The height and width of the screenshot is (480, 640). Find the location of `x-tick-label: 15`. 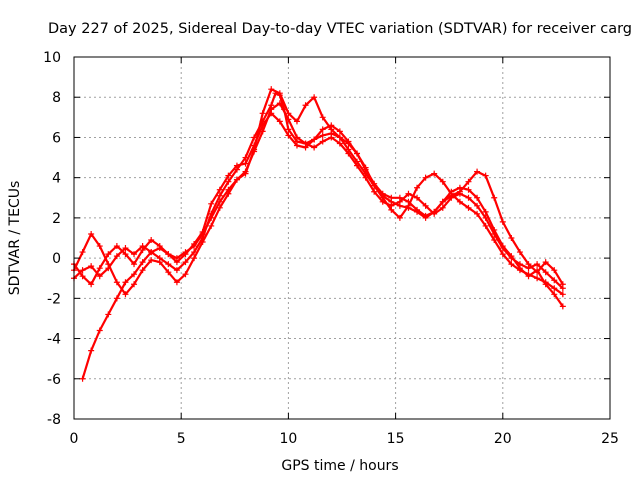

x-tick-label: 15 is located at coordinates (396, 439).